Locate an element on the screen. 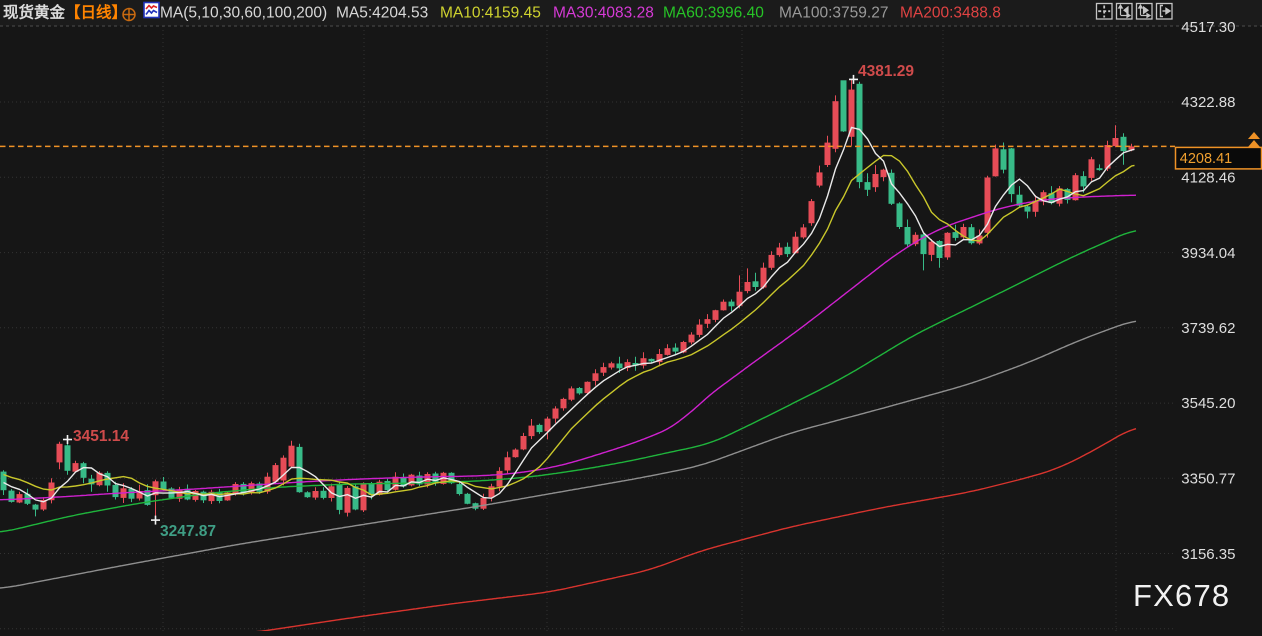 Image resolution: width=1262 pixels, height=636 pixels. svg-text: 3247.87 is located at coordinates (188, 531).